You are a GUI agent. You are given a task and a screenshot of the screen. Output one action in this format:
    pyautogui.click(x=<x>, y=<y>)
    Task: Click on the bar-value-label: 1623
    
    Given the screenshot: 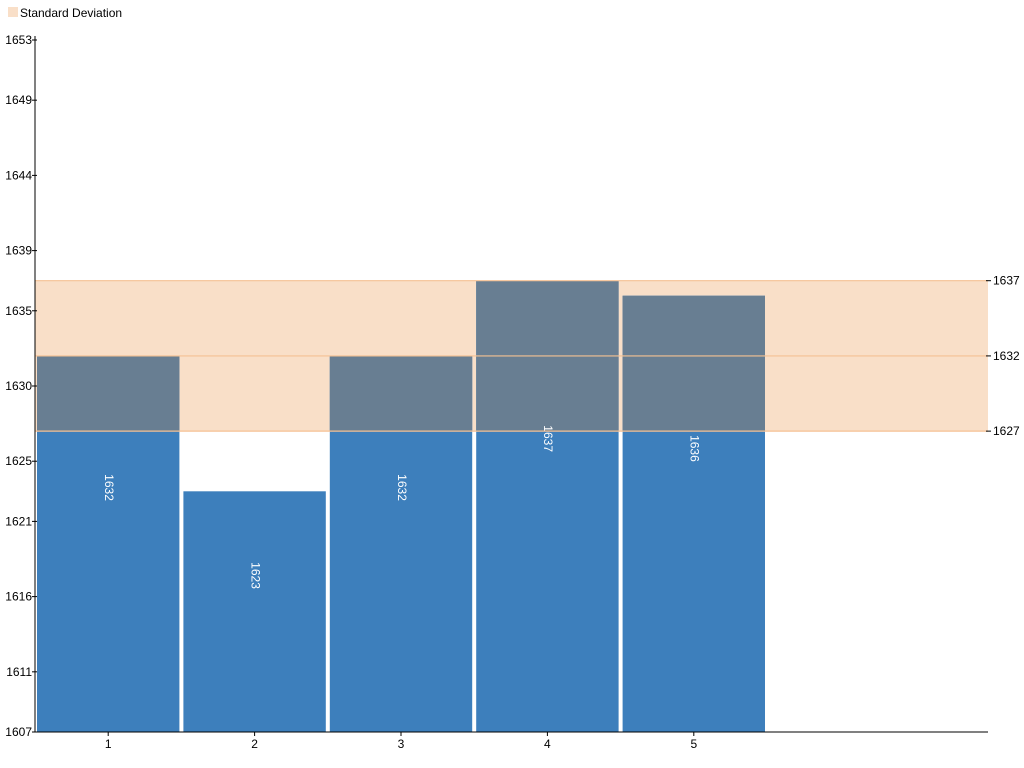 What is the action you would take?
    pyautogui.click(x=255, y=575)
    